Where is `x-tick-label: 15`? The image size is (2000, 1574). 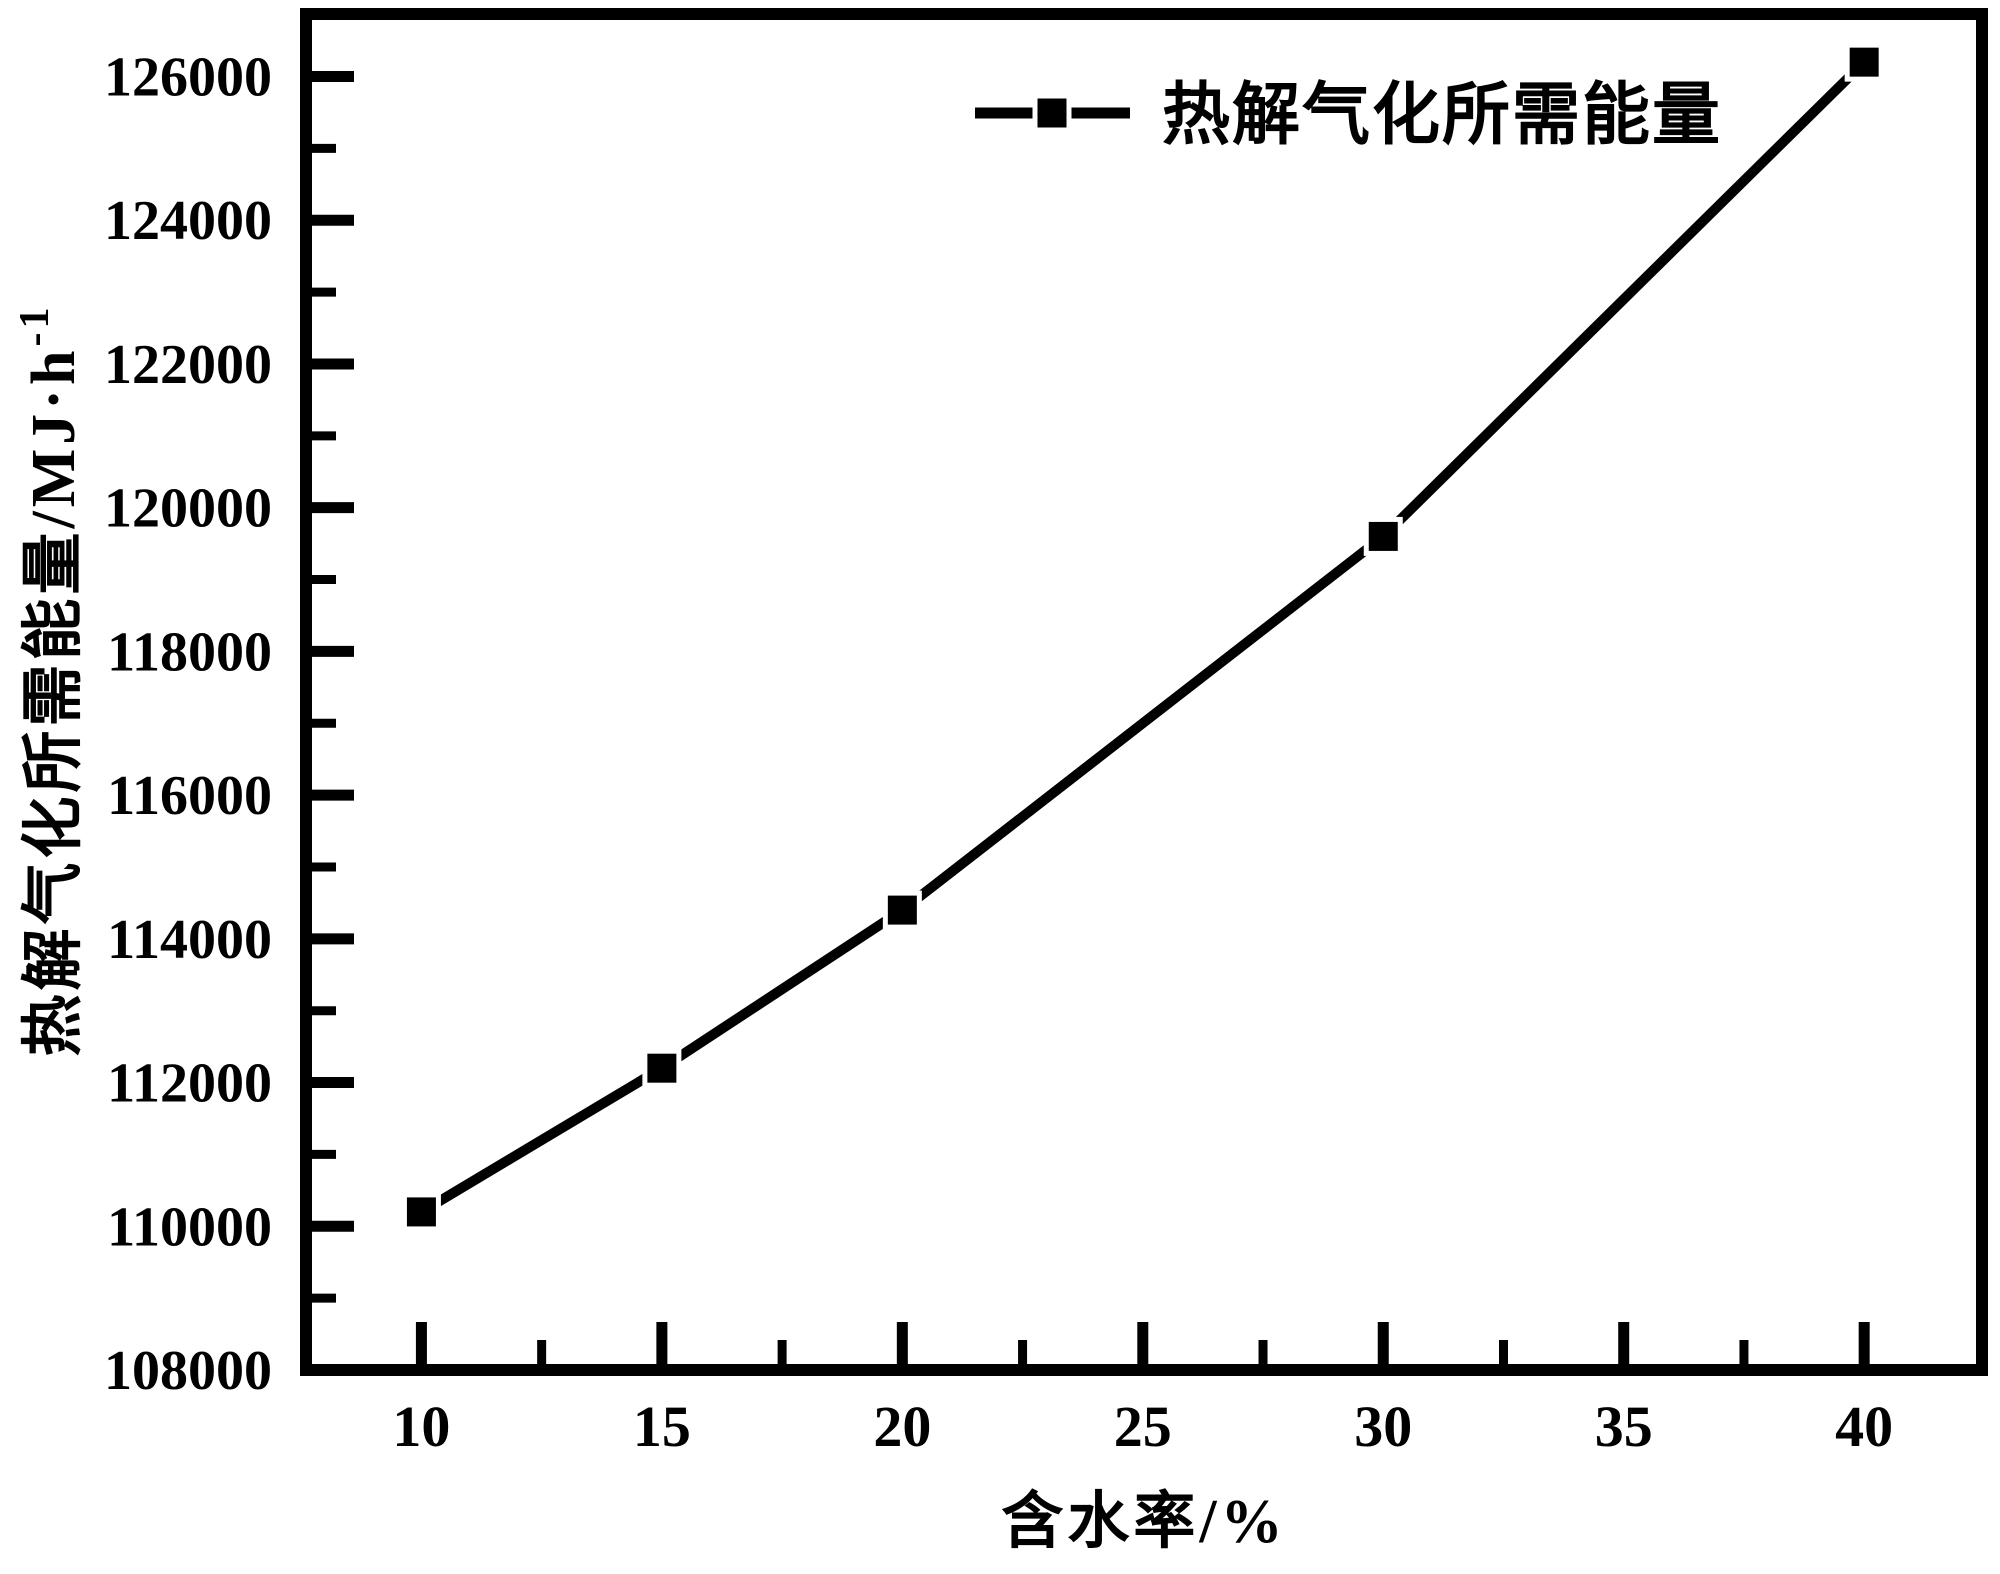 x-tick-label: 15 is located at coordinates (662, 1426).